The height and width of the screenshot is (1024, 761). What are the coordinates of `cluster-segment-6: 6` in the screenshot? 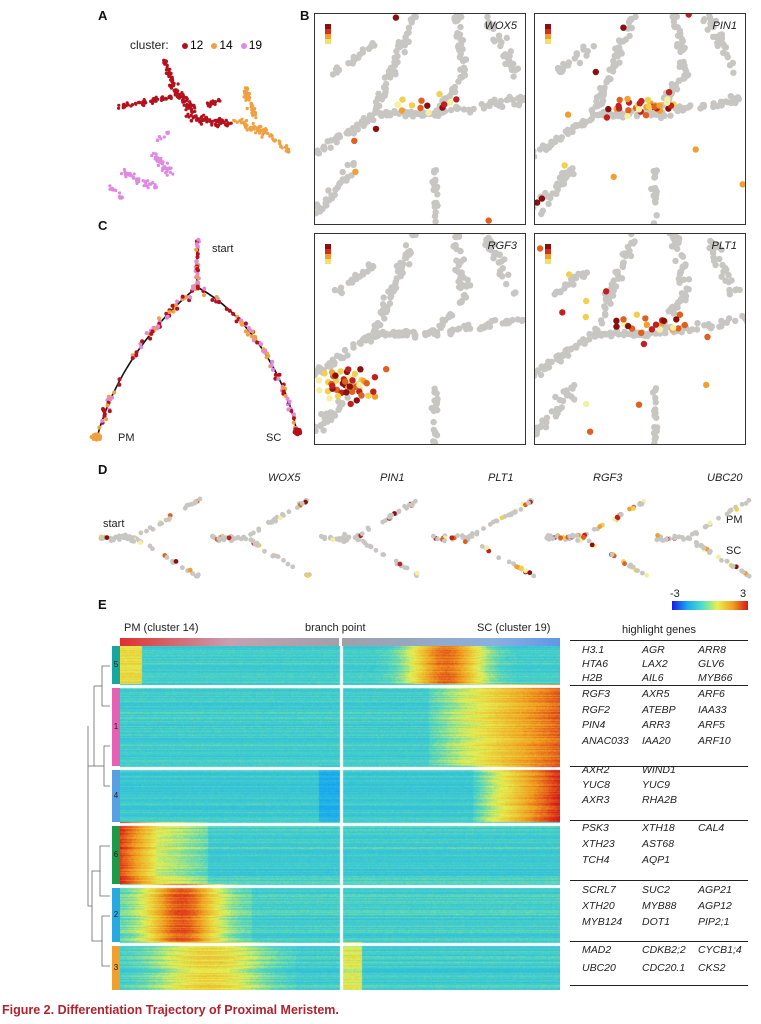 It's located at (116, 855).